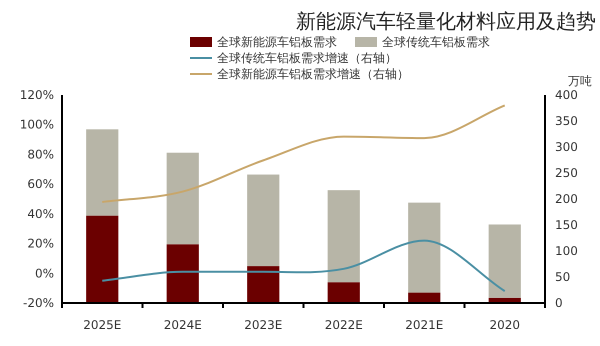 This screenshot has height=346, width=600. What do you see at coordinates (263, 325) in the screenshot?
I see `x-tick-label: 2023E` at bounding box center [263, 325].